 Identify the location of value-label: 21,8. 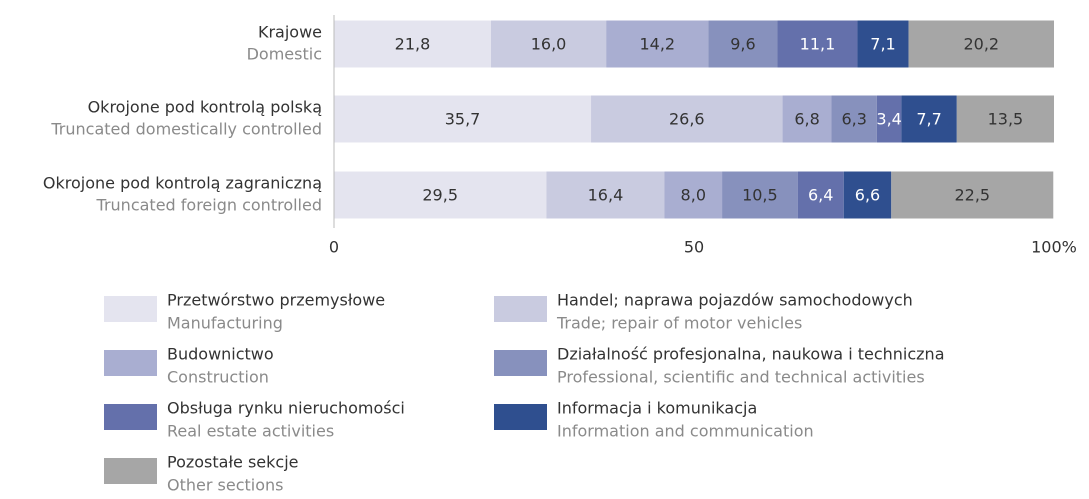
(413, 44).